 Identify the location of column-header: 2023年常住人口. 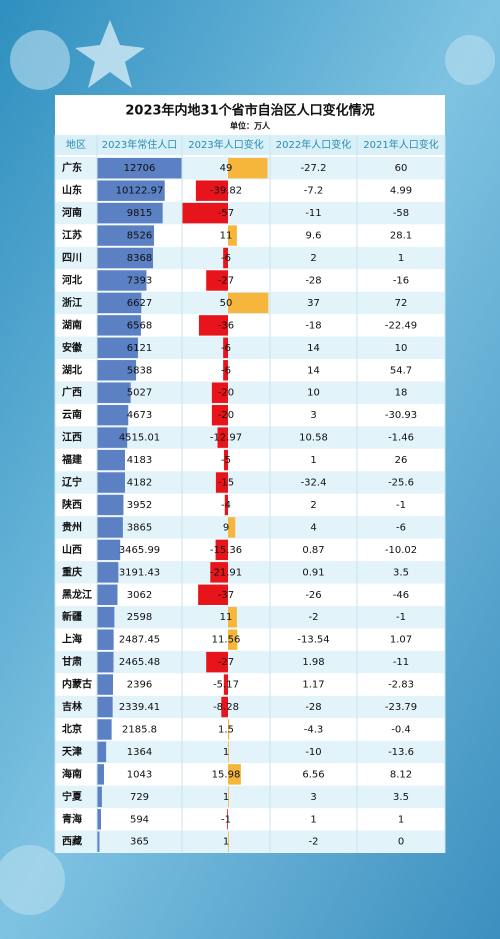
(139, 144).